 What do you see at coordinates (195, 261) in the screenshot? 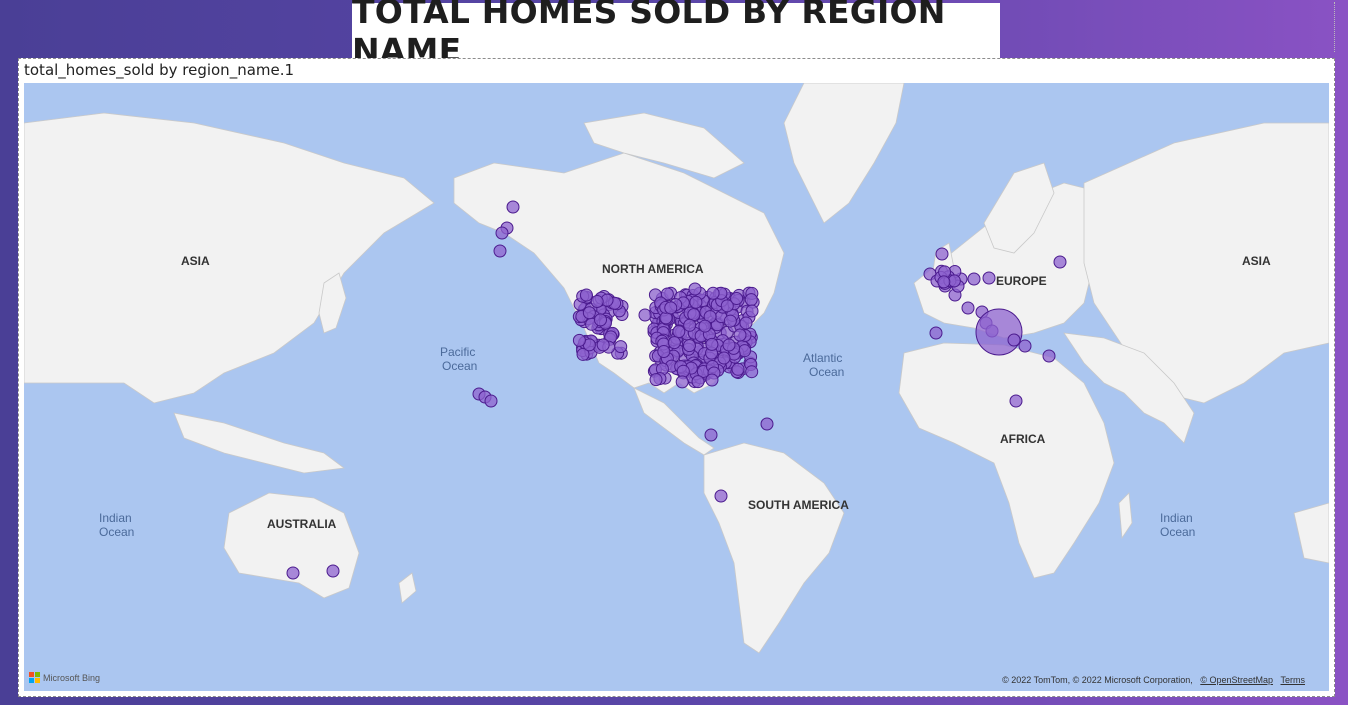
I see `label-asia-west: ASIA` at bounding box center [195, 261].